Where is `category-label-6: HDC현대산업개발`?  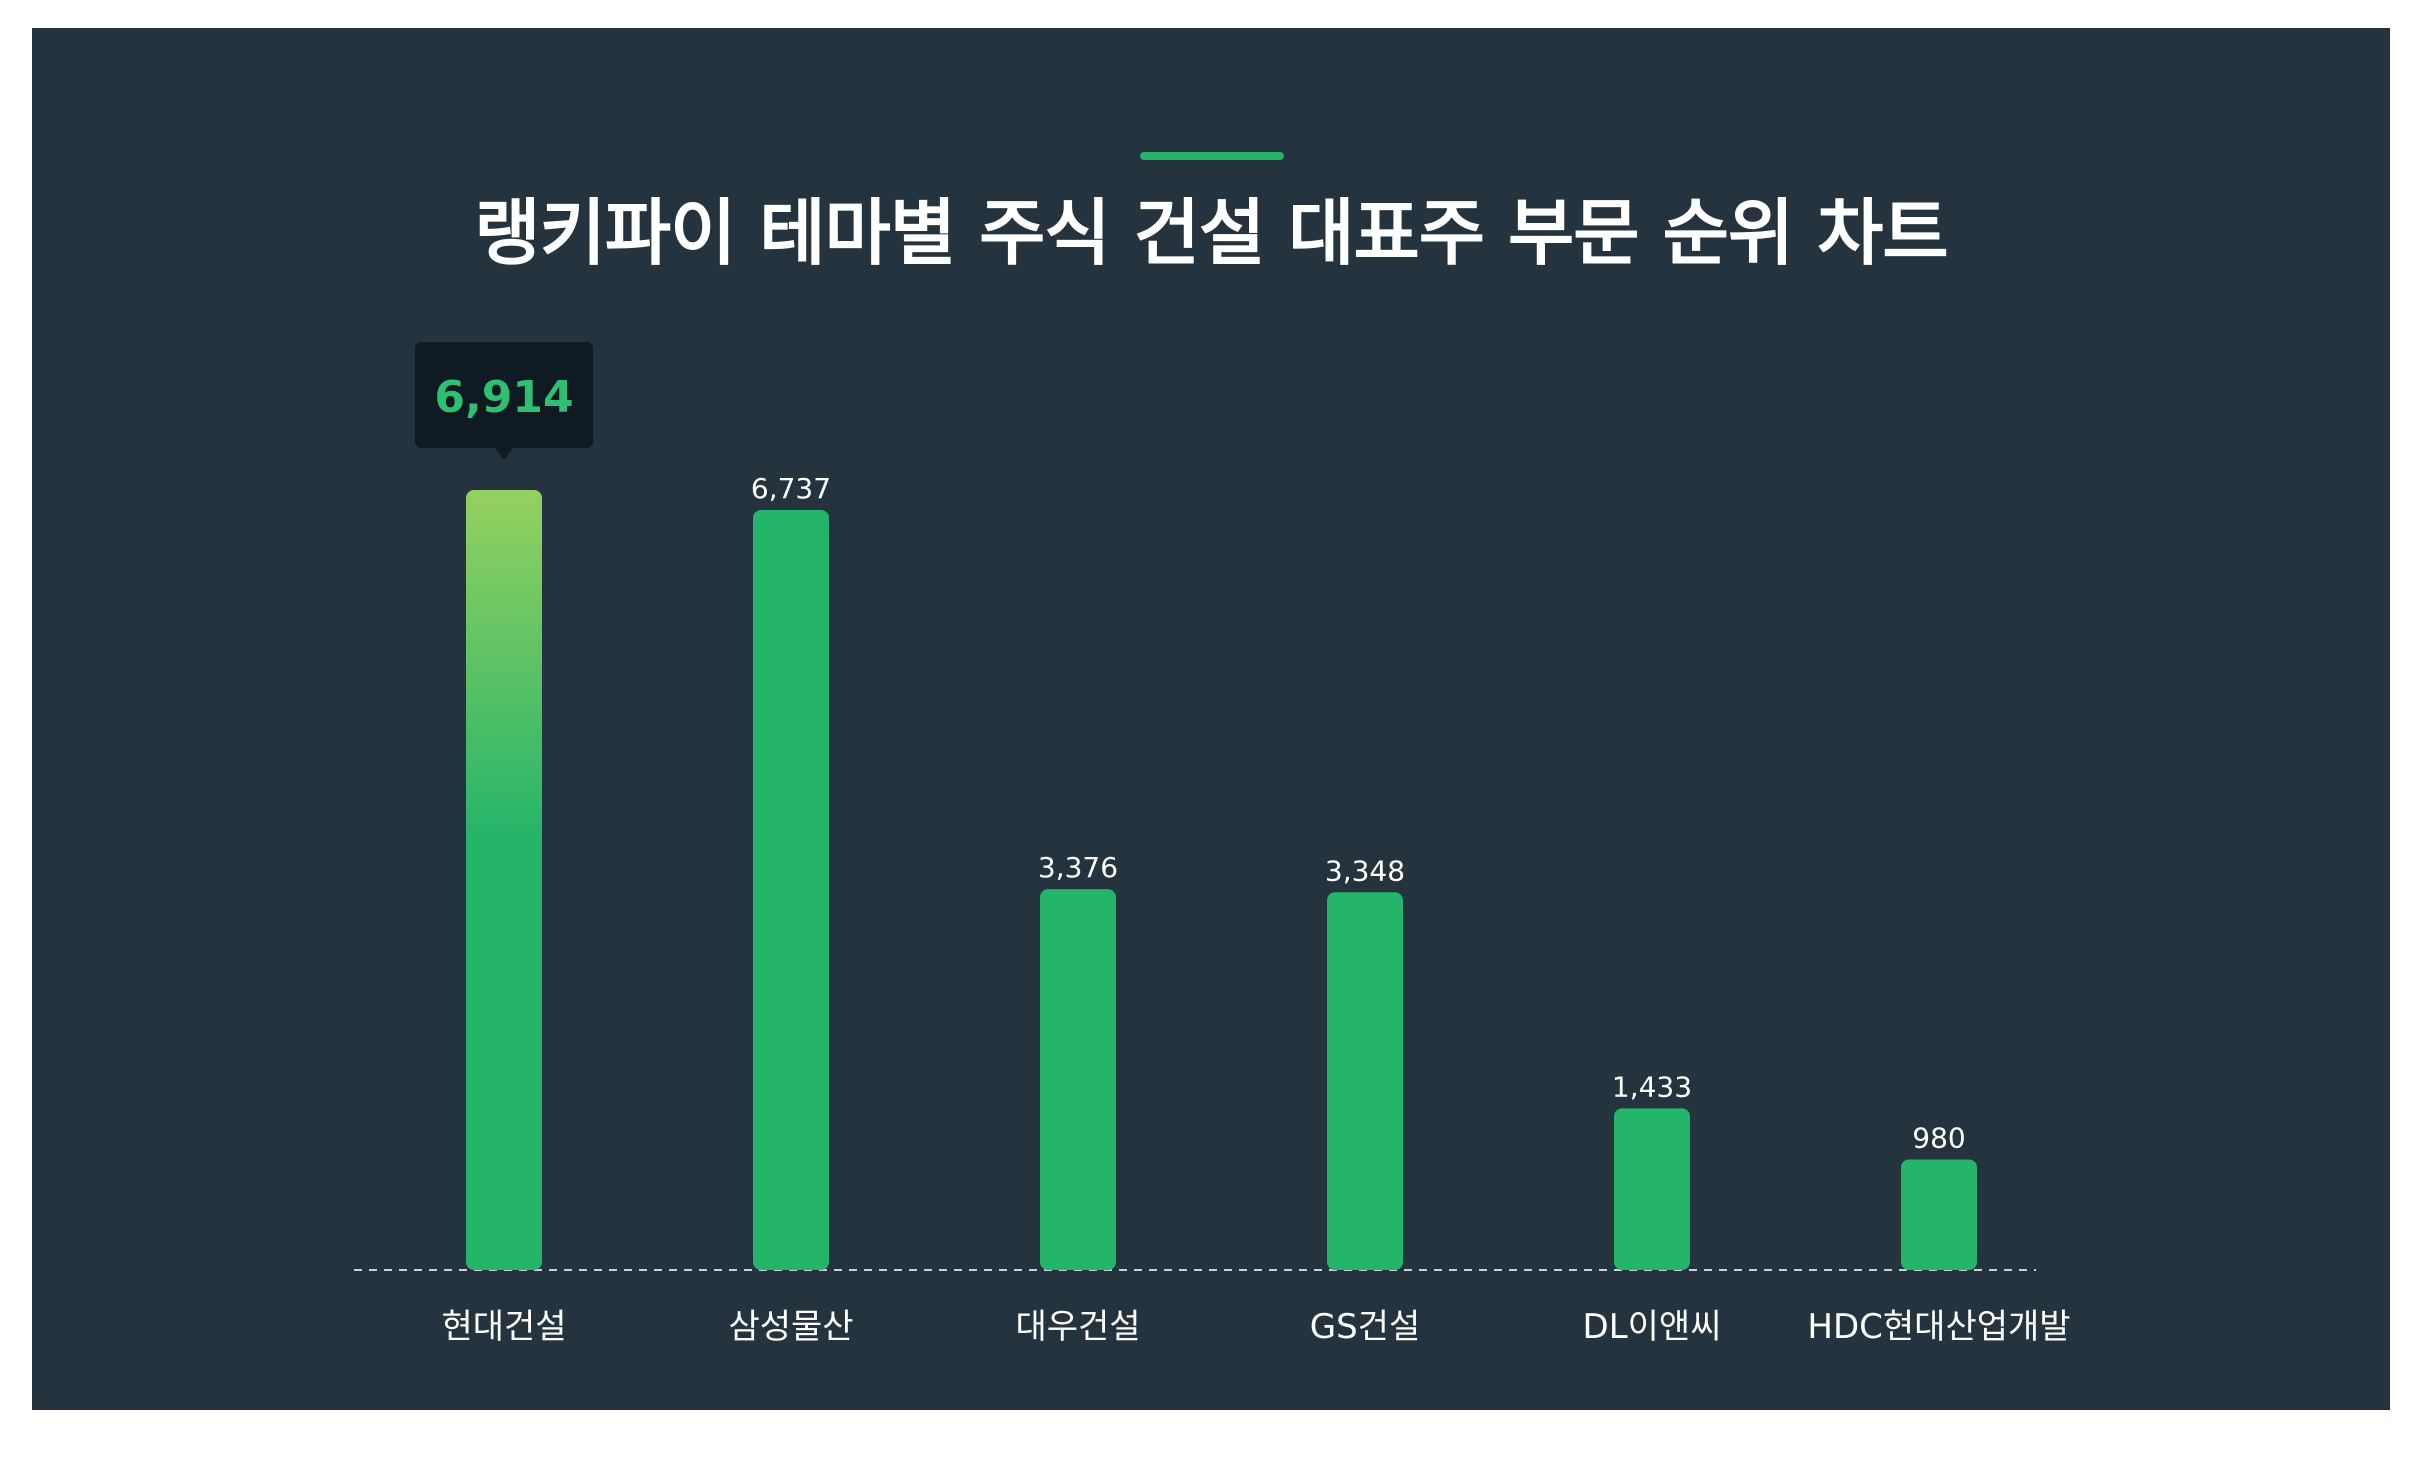
category-label-6: HDC현대산업개발 is located at coordinates (1938, 1327).